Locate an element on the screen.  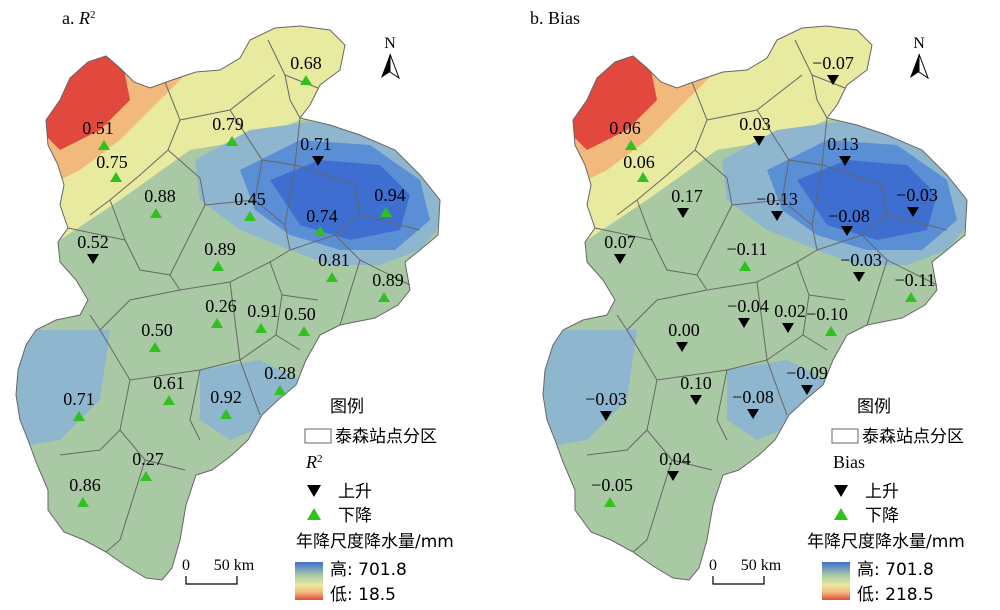
site-marker: 0.51 is located at coordinates (98, 134).